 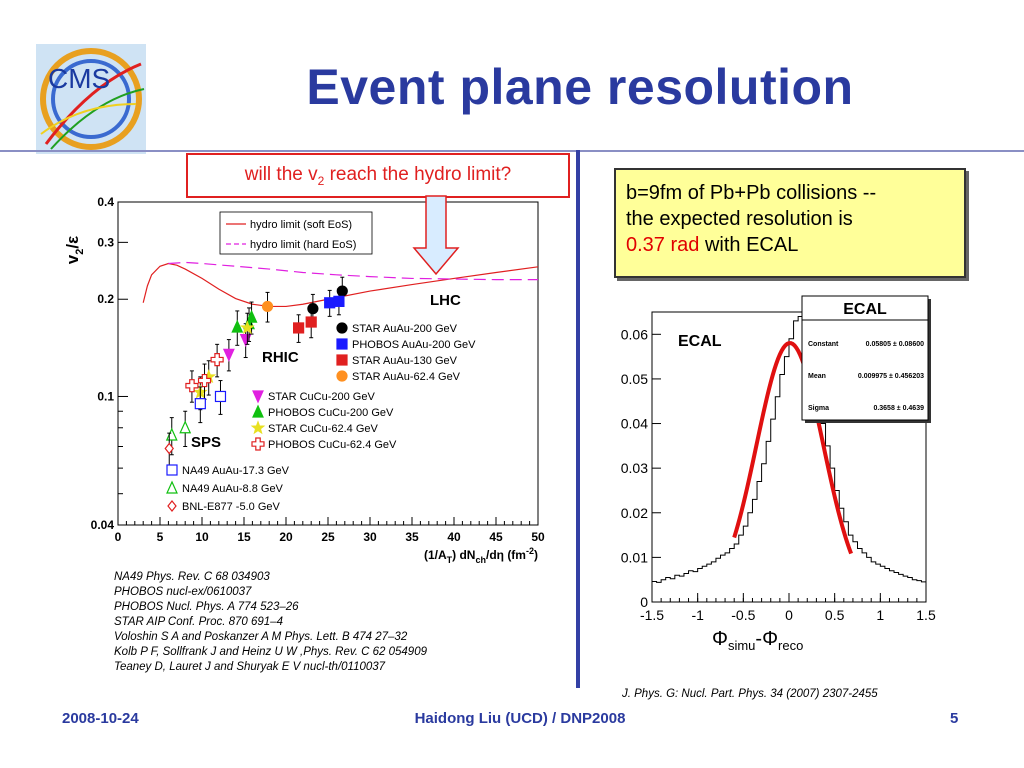 What do you see at coordinates (332, 445) in the screenshot?
I see `legend-label: PHOBOS CuCu-62.4 GeV` at bounding box center [332, 445].